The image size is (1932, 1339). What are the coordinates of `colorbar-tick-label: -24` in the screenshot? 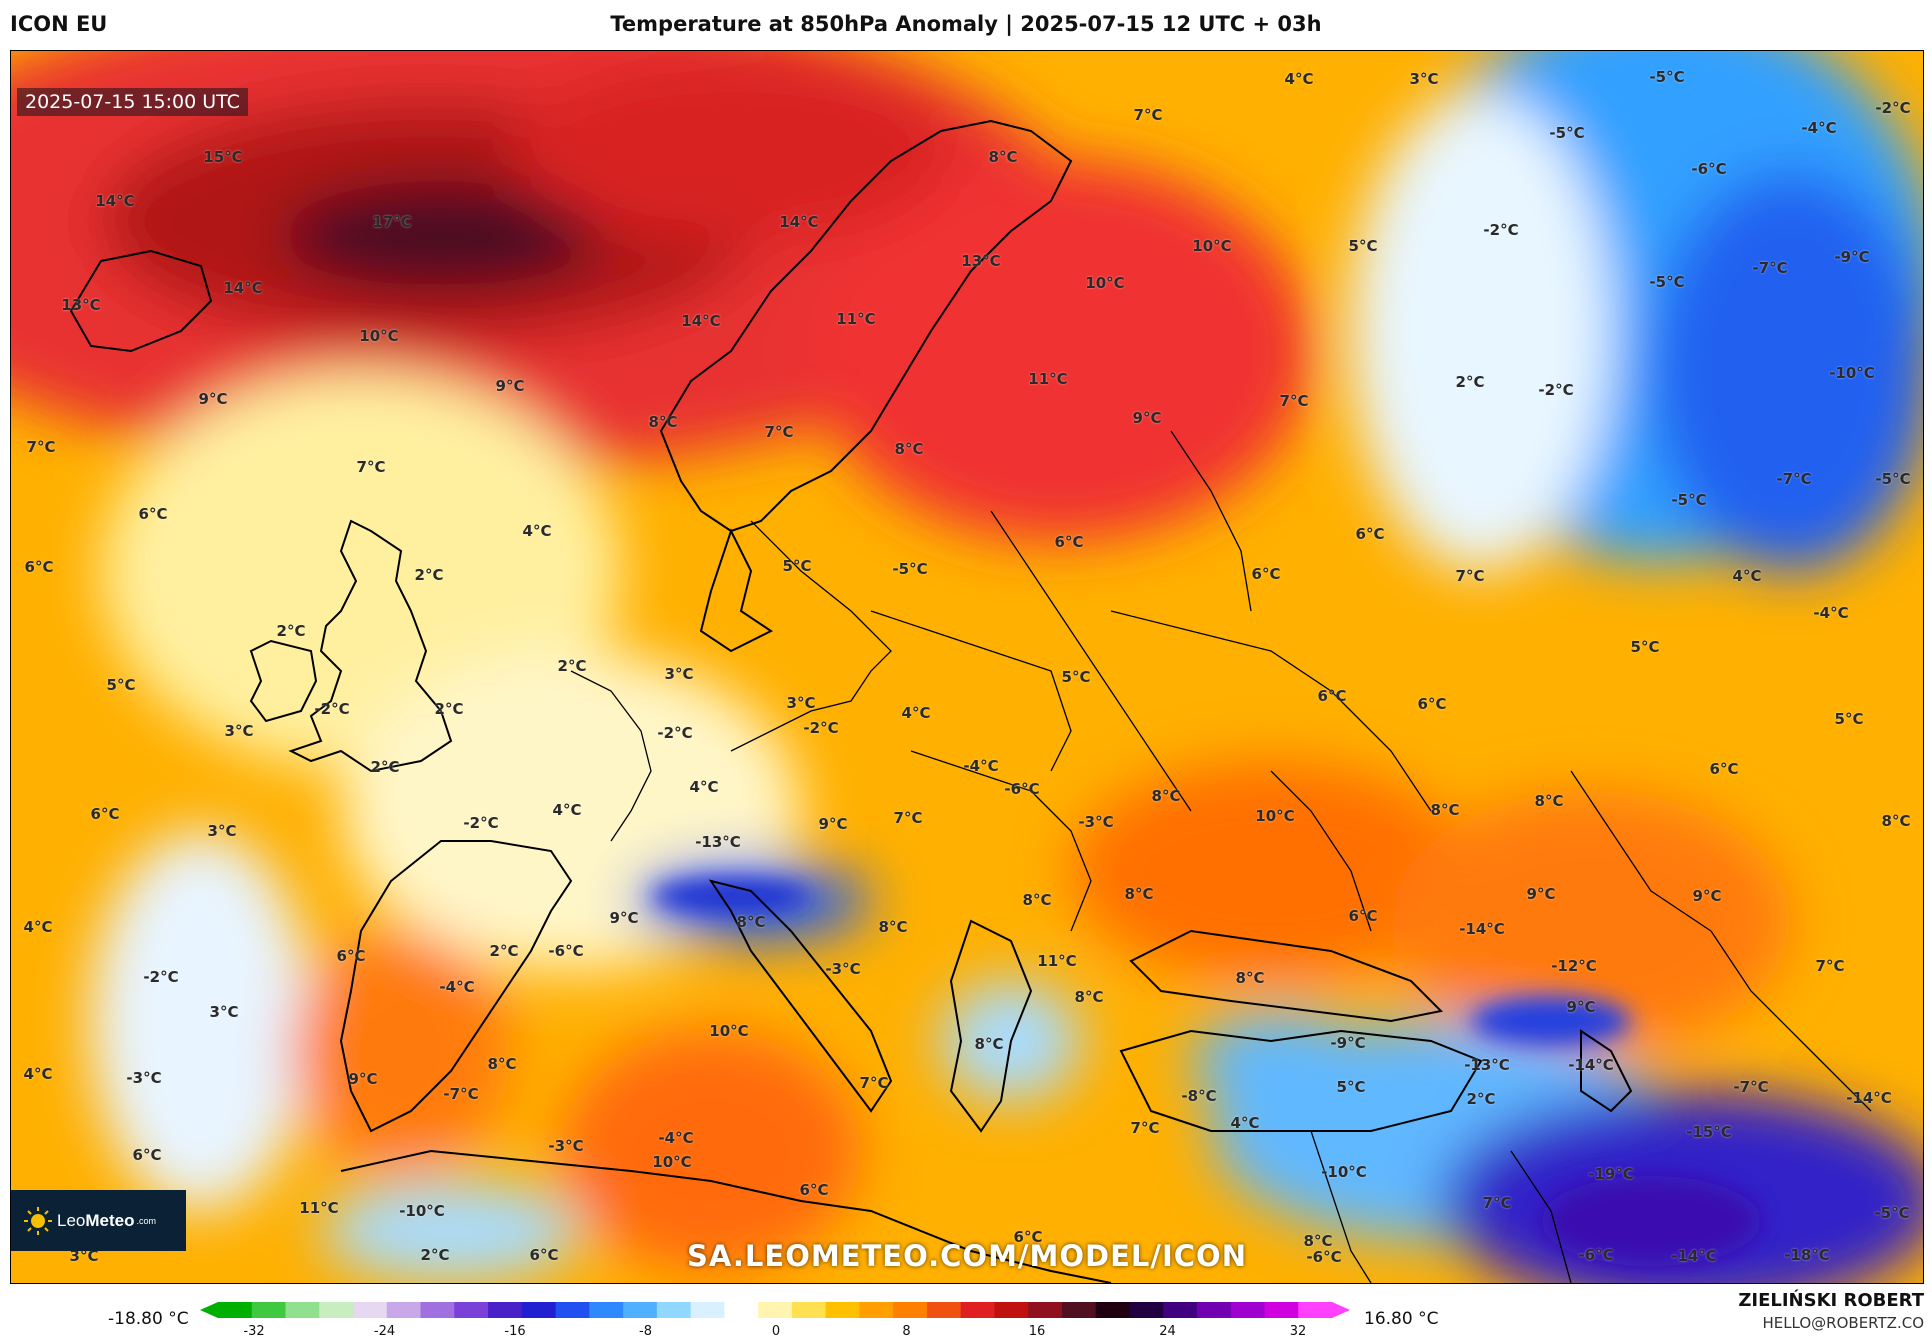 It's located at (384, 1331).